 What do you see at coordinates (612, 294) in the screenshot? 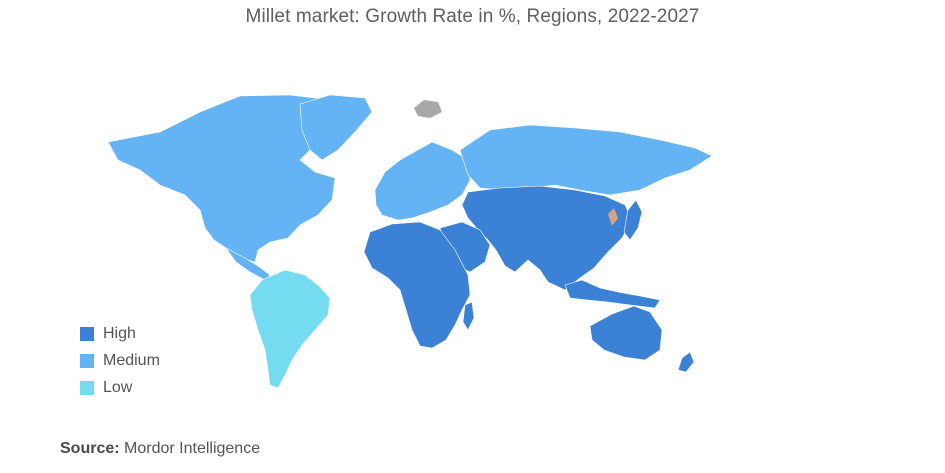
I see `region-southeast-asia` at bounding box center [612, 294].